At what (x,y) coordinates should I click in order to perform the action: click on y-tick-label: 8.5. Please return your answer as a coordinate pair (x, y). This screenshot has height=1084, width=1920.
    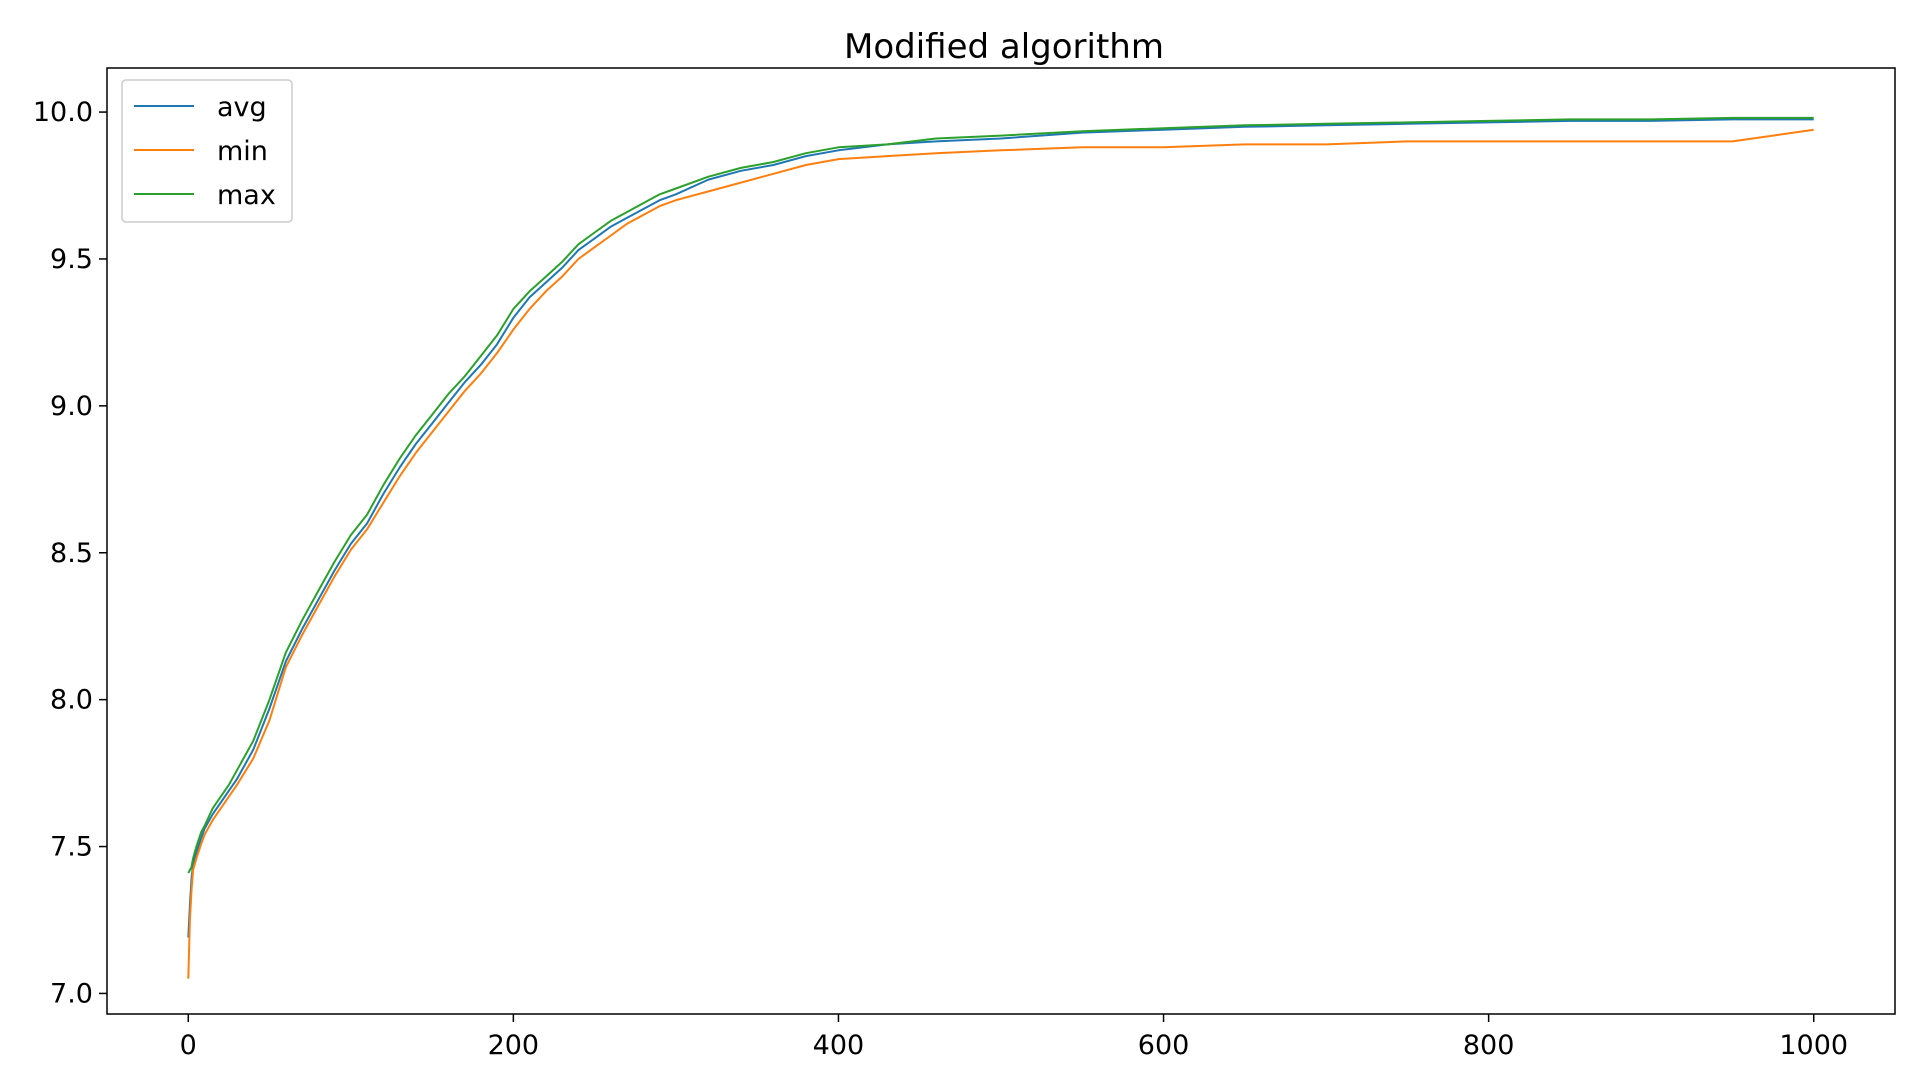
    Looking at the image, I should click on (71, 553).